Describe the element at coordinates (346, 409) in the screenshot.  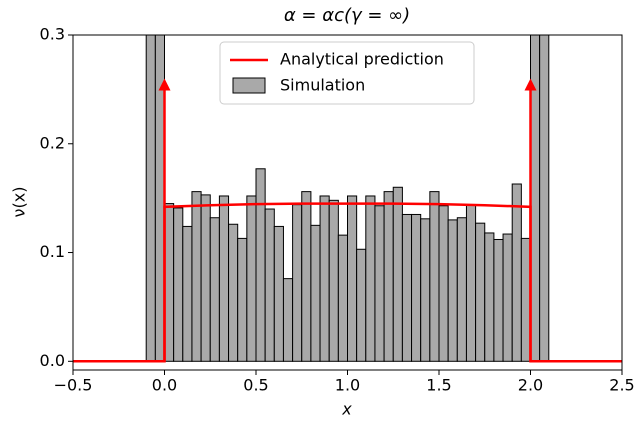
I see `x-axis-label: x` at that location.